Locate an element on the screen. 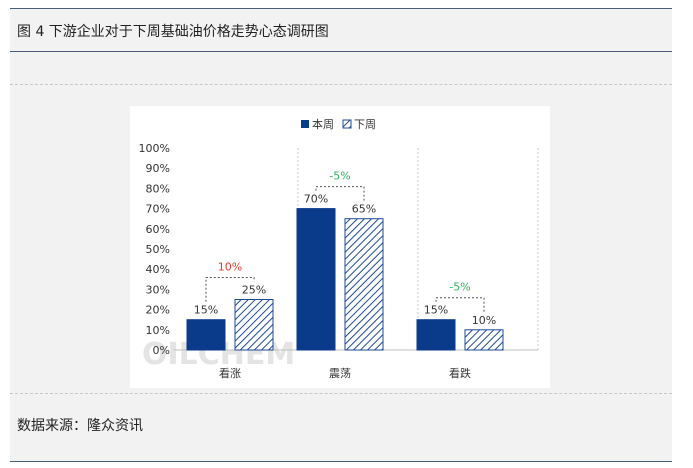  y-tick-label: 40% is located at coordinates (158, 269).